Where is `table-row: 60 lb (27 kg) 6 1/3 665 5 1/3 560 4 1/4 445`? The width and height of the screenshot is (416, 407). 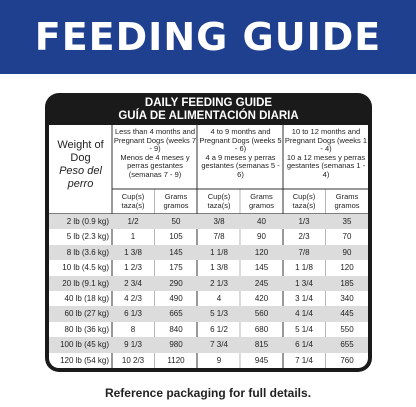
table-row: 60 lb (27 kg) 6 1/3 665 5 1/3 560 4 1/4 445 is located at coordinates (208, 314).